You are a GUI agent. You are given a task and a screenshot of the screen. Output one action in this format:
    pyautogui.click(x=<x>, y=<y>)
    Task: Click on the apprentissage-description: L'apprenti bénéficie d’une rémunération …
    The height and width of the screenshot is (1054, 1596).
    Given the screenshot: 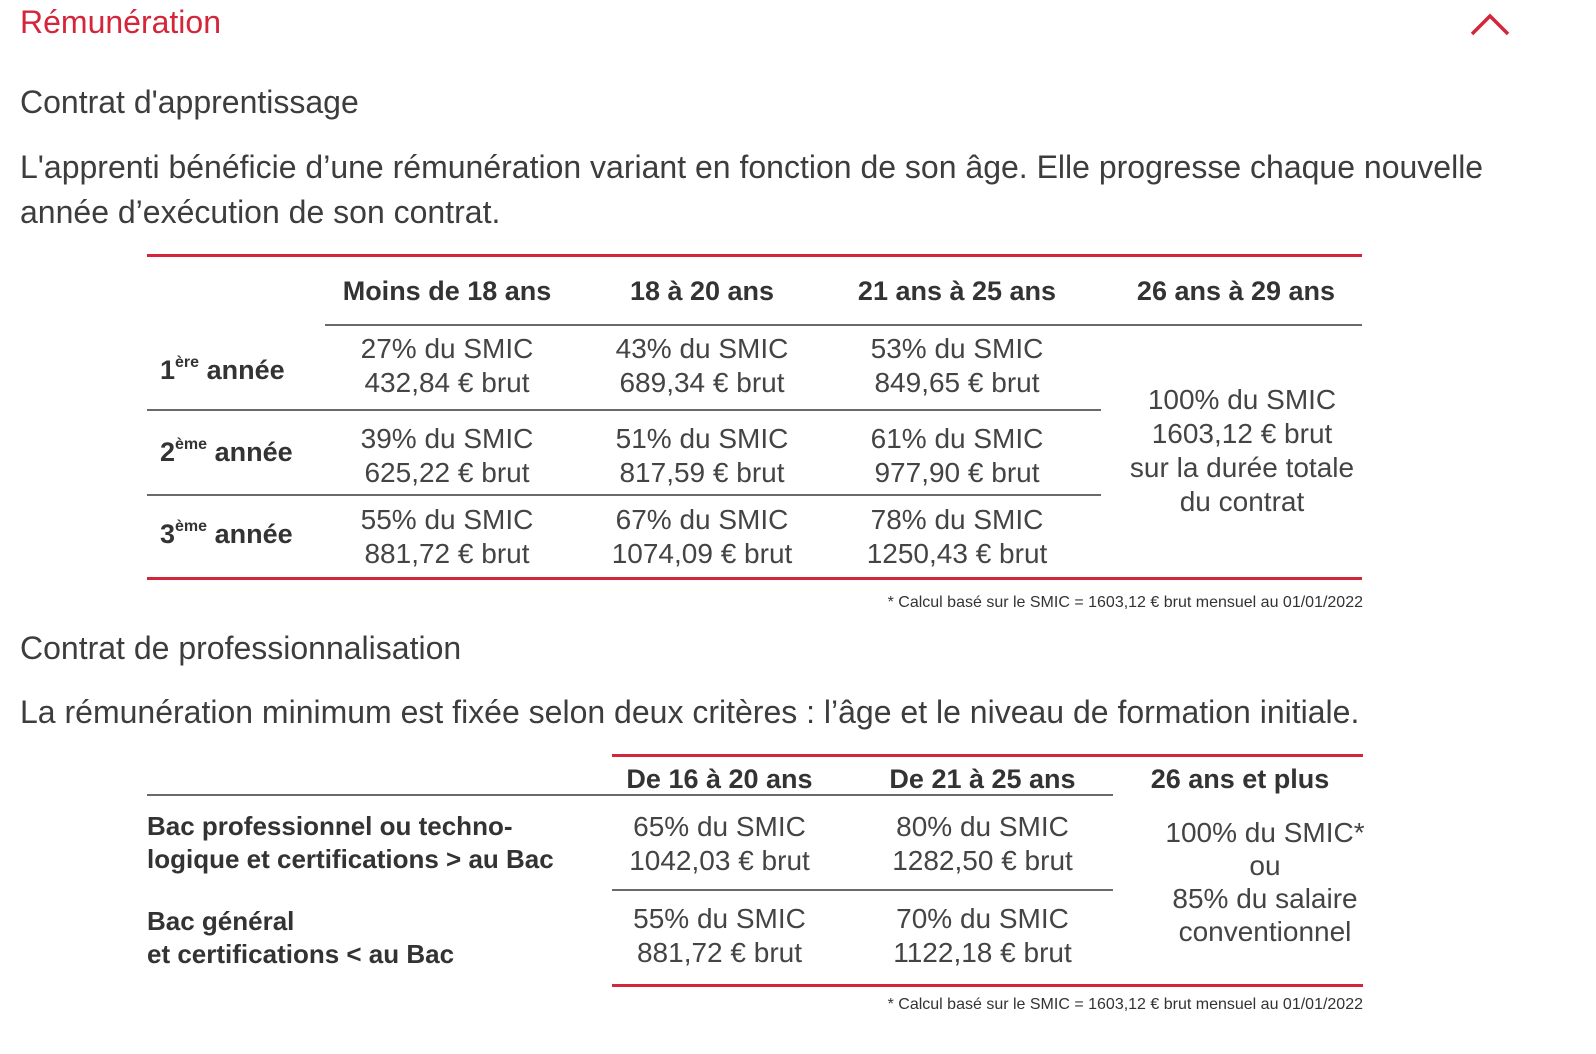 What is the action you would take?
    pyautogui.click(x=752, y=189)
    